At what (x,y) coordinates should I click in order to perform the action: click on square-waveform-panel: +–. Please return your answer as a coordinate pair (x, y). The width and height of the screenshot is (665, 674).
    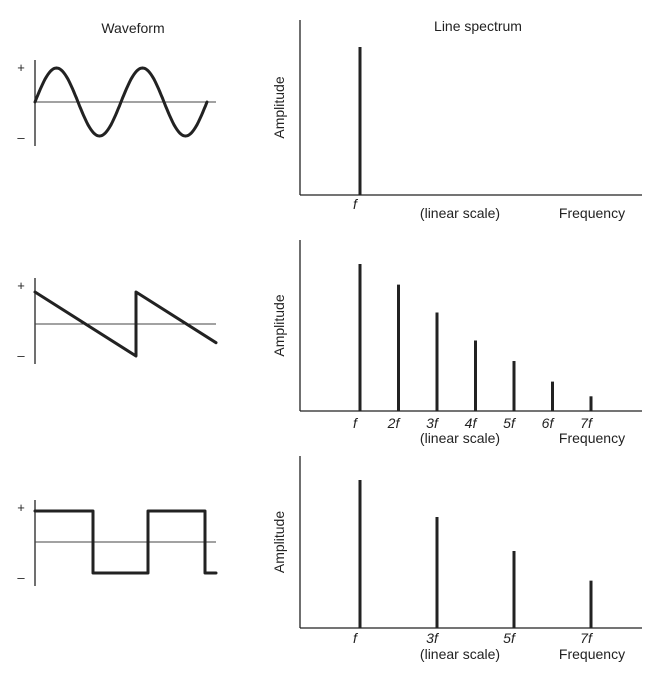
    Looking at the image, I should click on (117, 543).